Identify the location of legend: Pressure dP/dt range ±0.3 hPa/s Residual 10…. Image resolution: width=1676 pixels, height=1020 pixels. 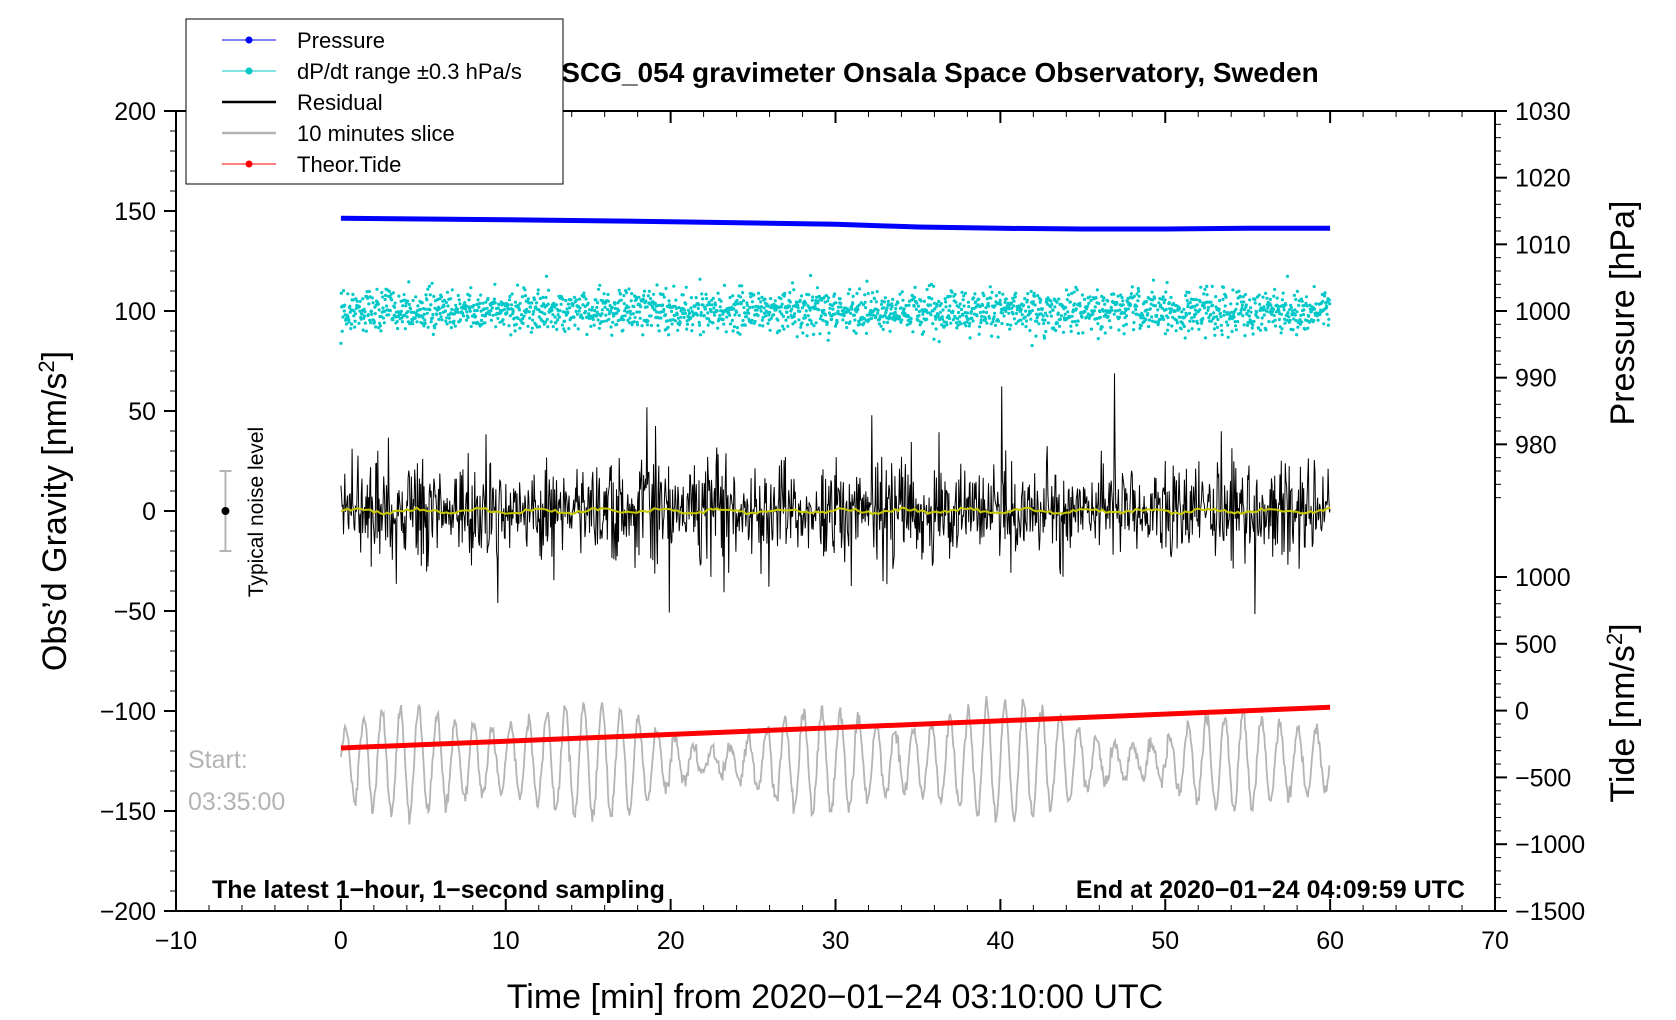
(374, 101).